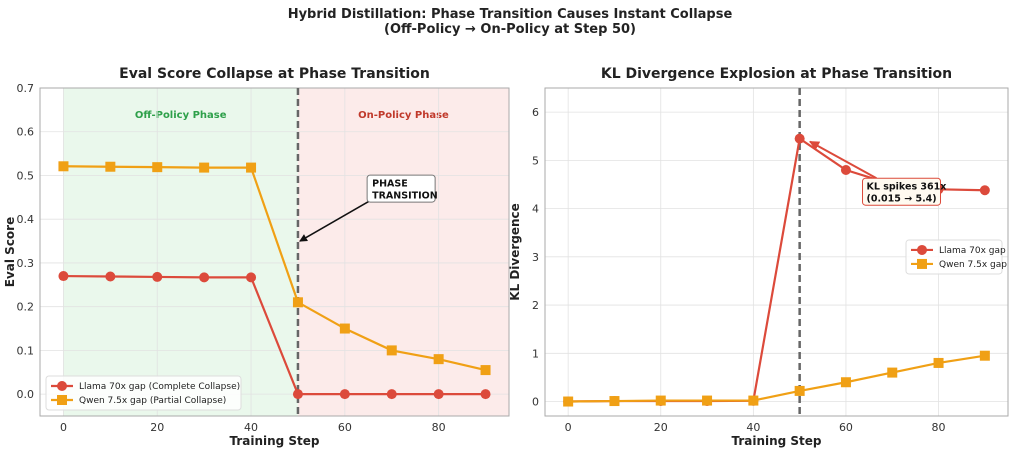 This screenshot has width=1020, height=453. What do you see at coordinates (510, 29) in the screenshot?
I see `figure-suptitle-line2: (Off-Policy → On-Policy at Step 50)` at bounding box center [510, 29].